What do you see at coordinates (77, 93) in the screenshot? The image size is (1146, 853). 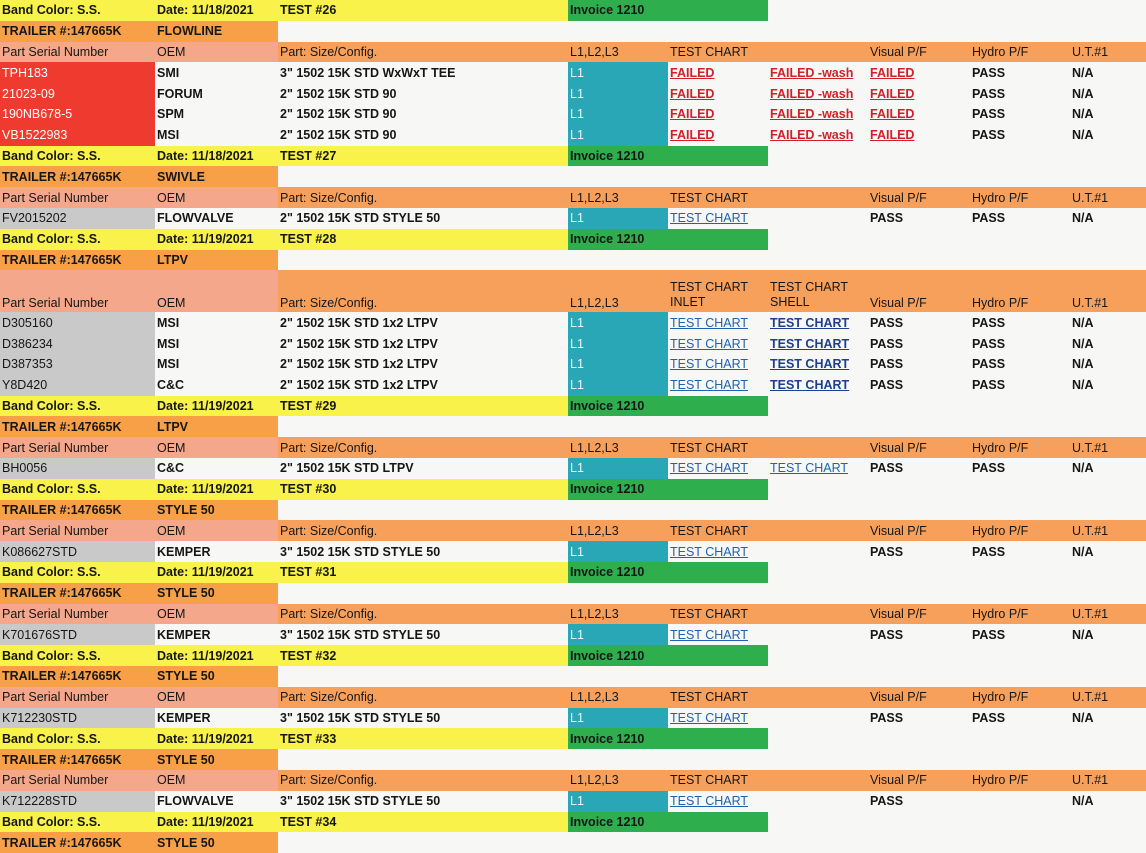 I see `serial-cell: 21023-09` at bounding box center [77, 93].